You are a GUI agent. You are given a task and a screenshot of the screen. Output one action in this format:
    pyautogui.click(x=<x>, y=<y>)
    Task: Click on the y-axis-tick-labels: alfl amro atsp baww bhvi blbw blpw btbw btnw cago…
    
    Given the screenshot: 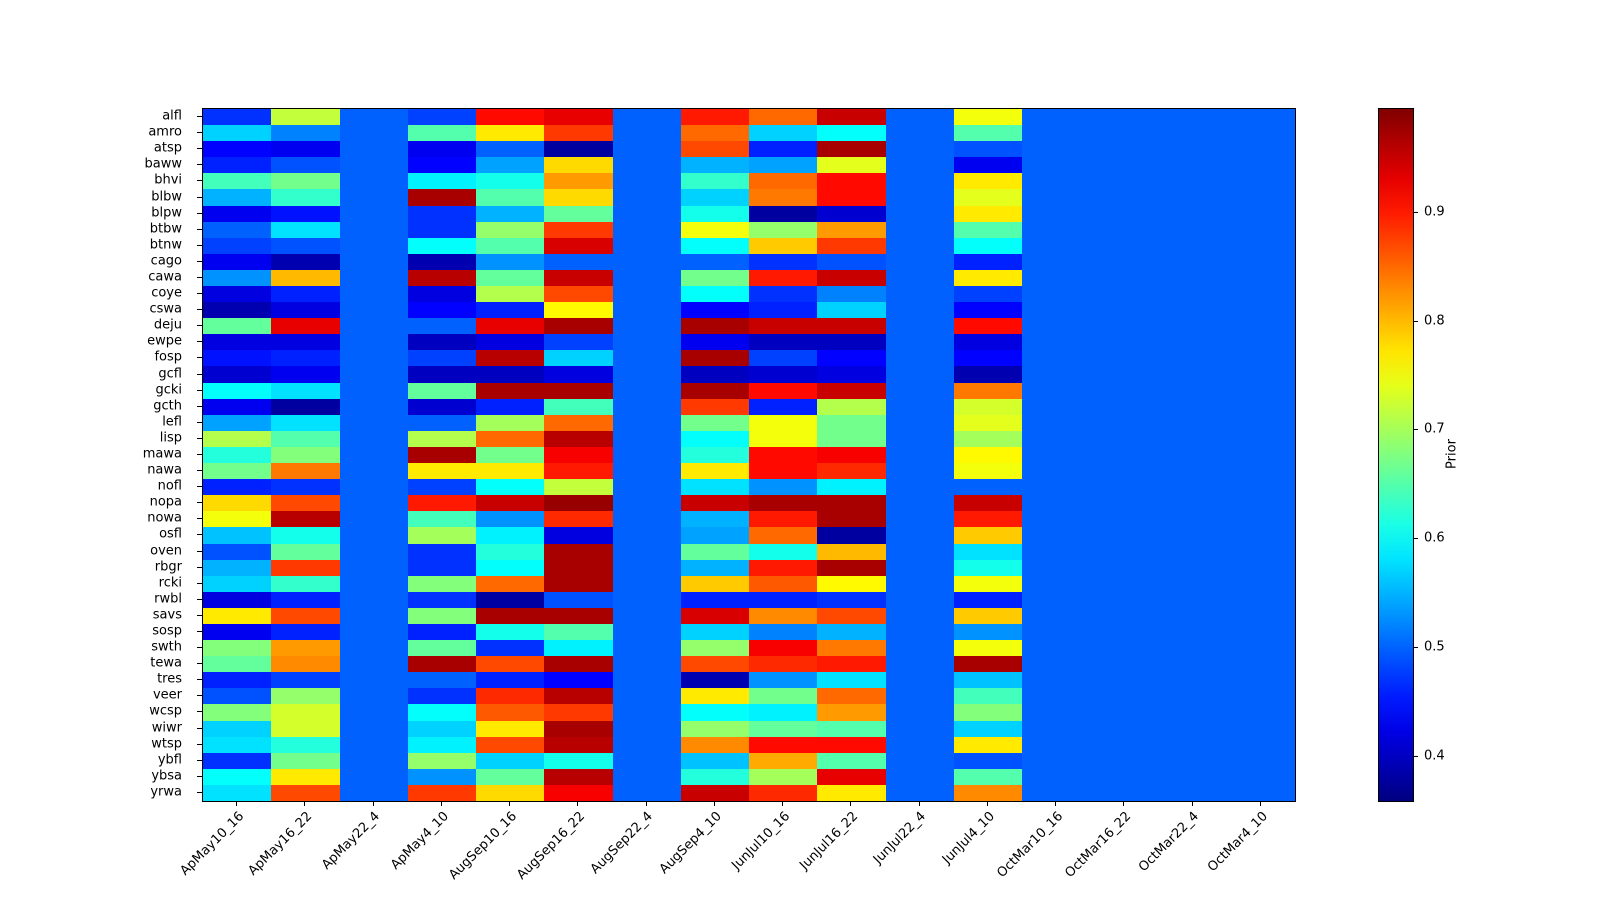 What is the action you would take?
    pyautogui.click(x=97, y=454)
    